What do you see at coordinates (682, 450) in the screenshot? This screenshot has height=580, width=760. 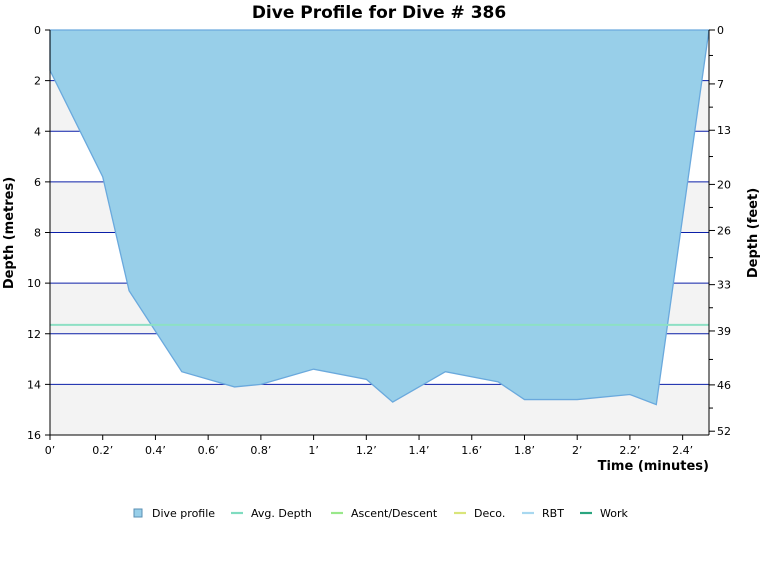 I see `x-tick-label: 2.4’` at bounding box center [682, 450].